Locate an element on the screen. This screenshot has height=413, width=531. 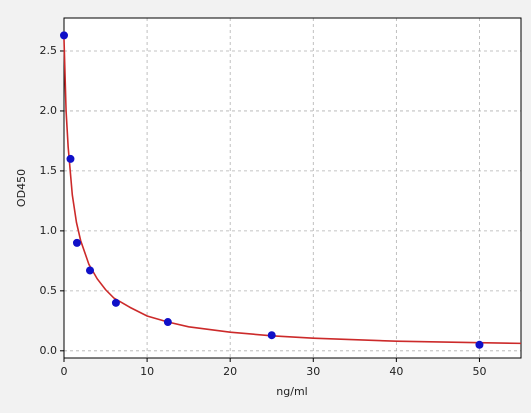
y-tick-label: 1.0 is located at coordinates (49, 230).